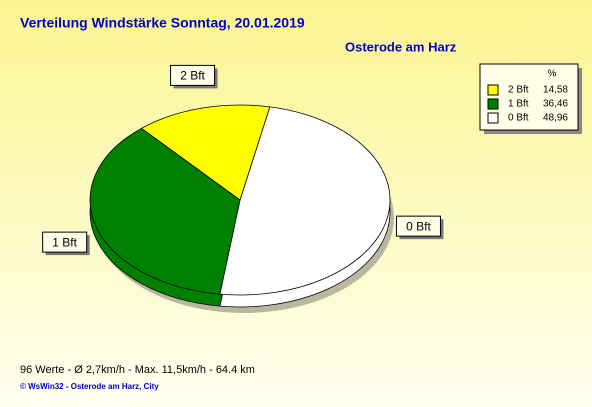 The image size is (592, 407). What do you see at coordinates (555, 104) in the screenshot?
I see `legend-value: 36,46` at bounding box center [555, 104].